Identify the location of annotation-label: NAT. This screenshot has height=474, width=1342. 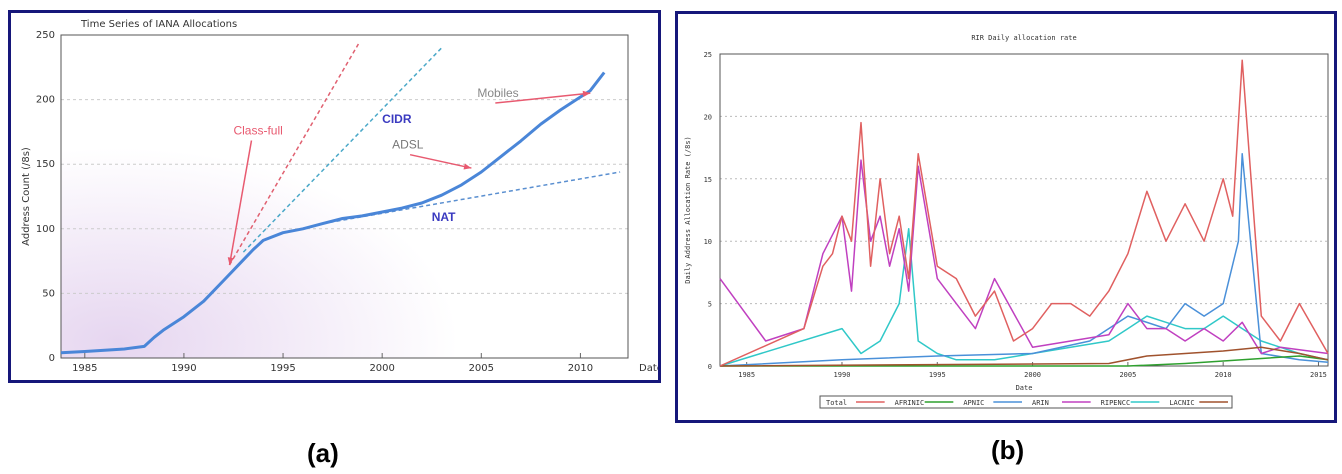
(444, 217).